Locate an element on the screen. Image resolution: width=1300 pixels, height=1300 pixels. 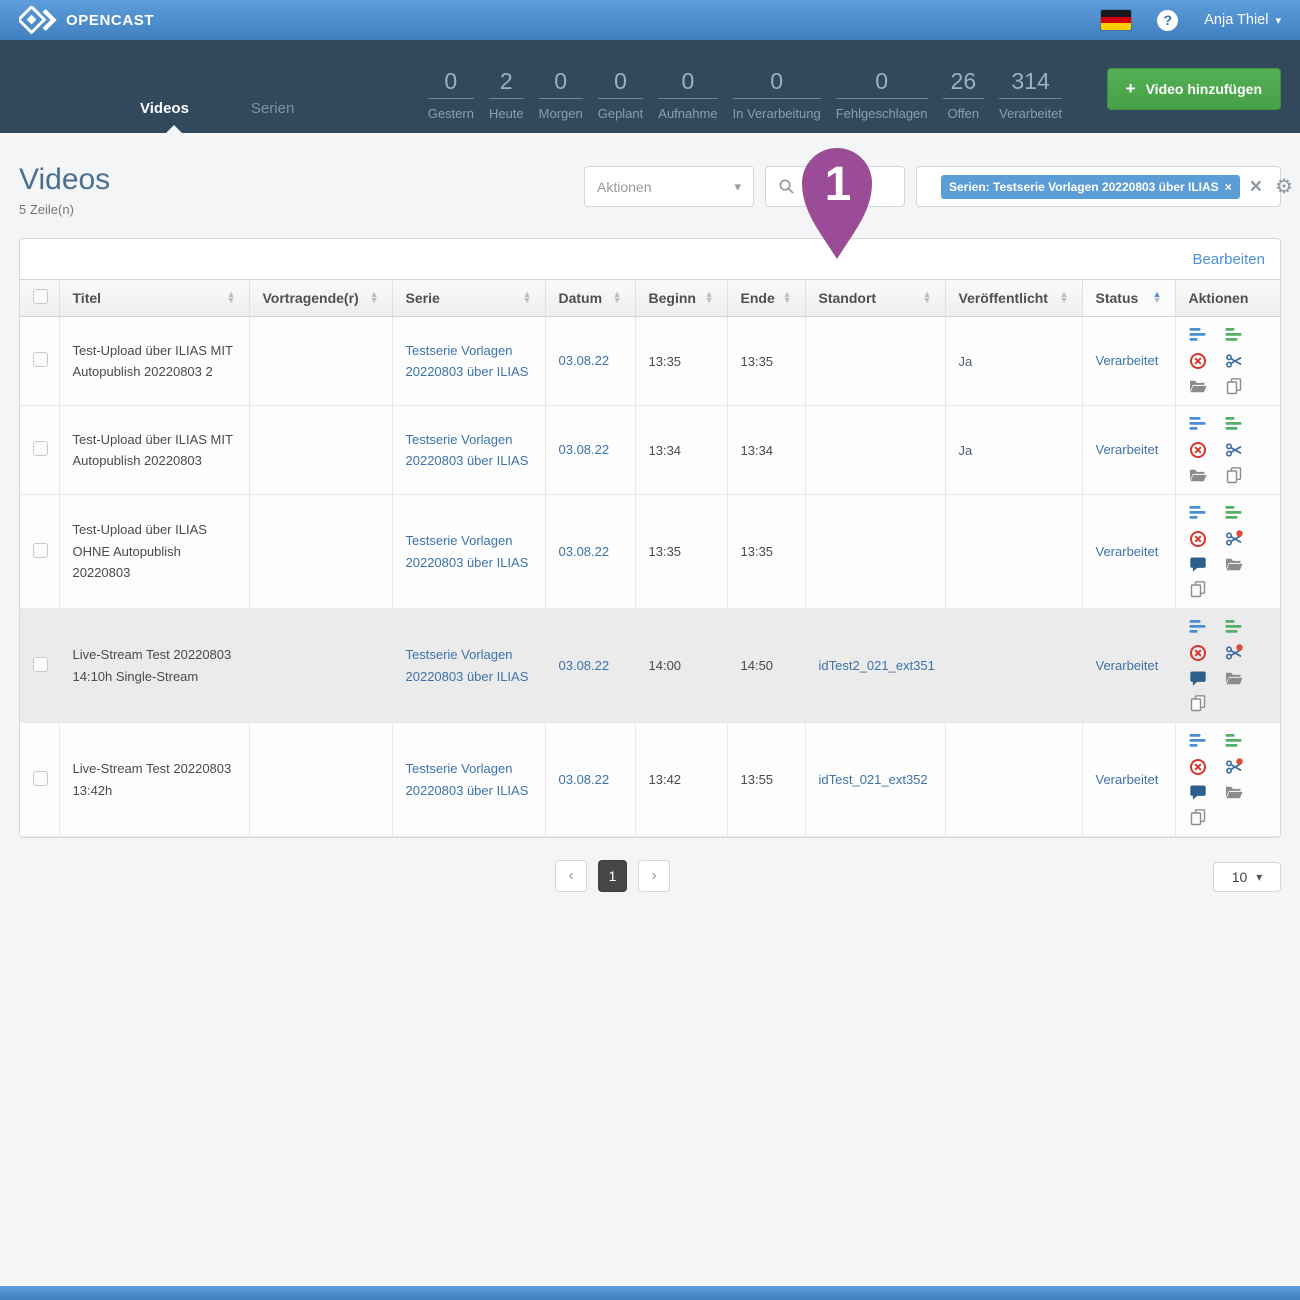
language-flag-german is located at coordinates (1116, 20).